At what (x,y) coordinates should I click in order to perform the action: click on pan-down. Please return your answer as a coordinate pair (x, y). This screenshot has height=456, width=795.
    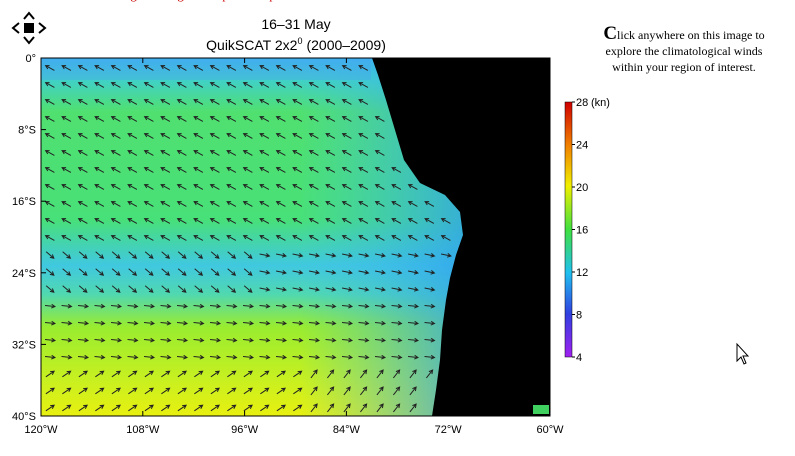
    Looking at the image, I should click on (29, 40).